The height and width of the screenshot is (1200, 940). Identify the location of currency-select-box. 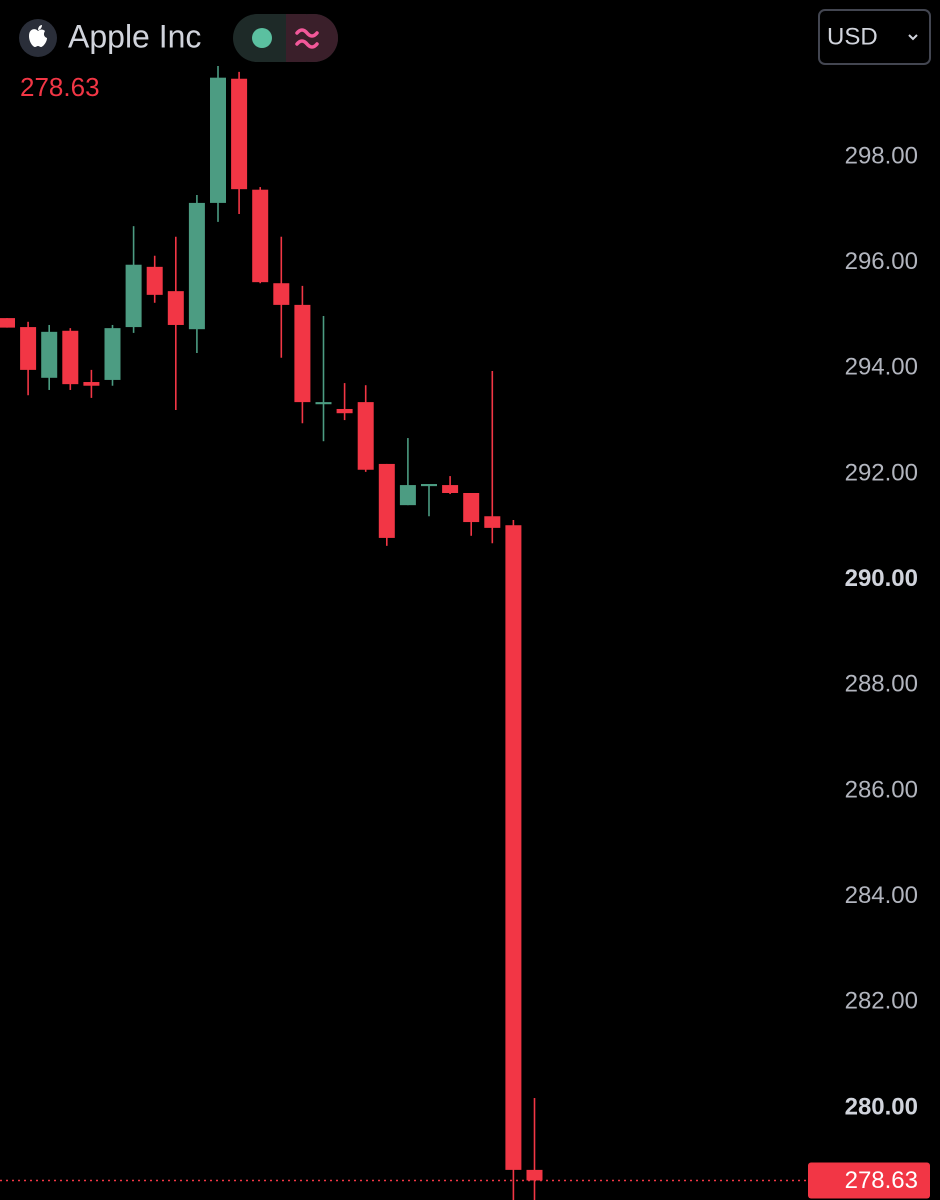
(874, 37).